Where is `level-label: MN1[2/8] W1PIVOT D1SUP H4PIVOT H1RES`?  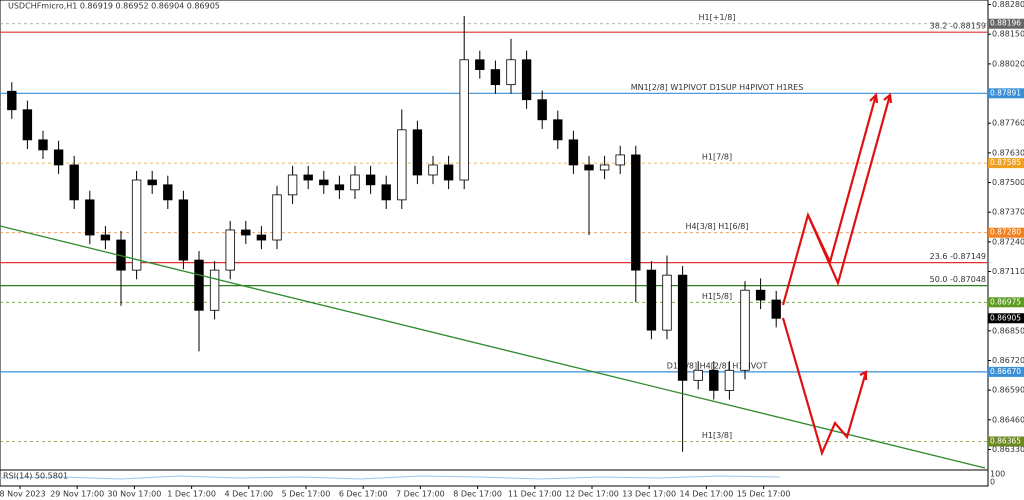
level-label: MN1[2/8] W1PIVOT D1SUP H4PIVOT H1RES is located at coordinates (717, 87).